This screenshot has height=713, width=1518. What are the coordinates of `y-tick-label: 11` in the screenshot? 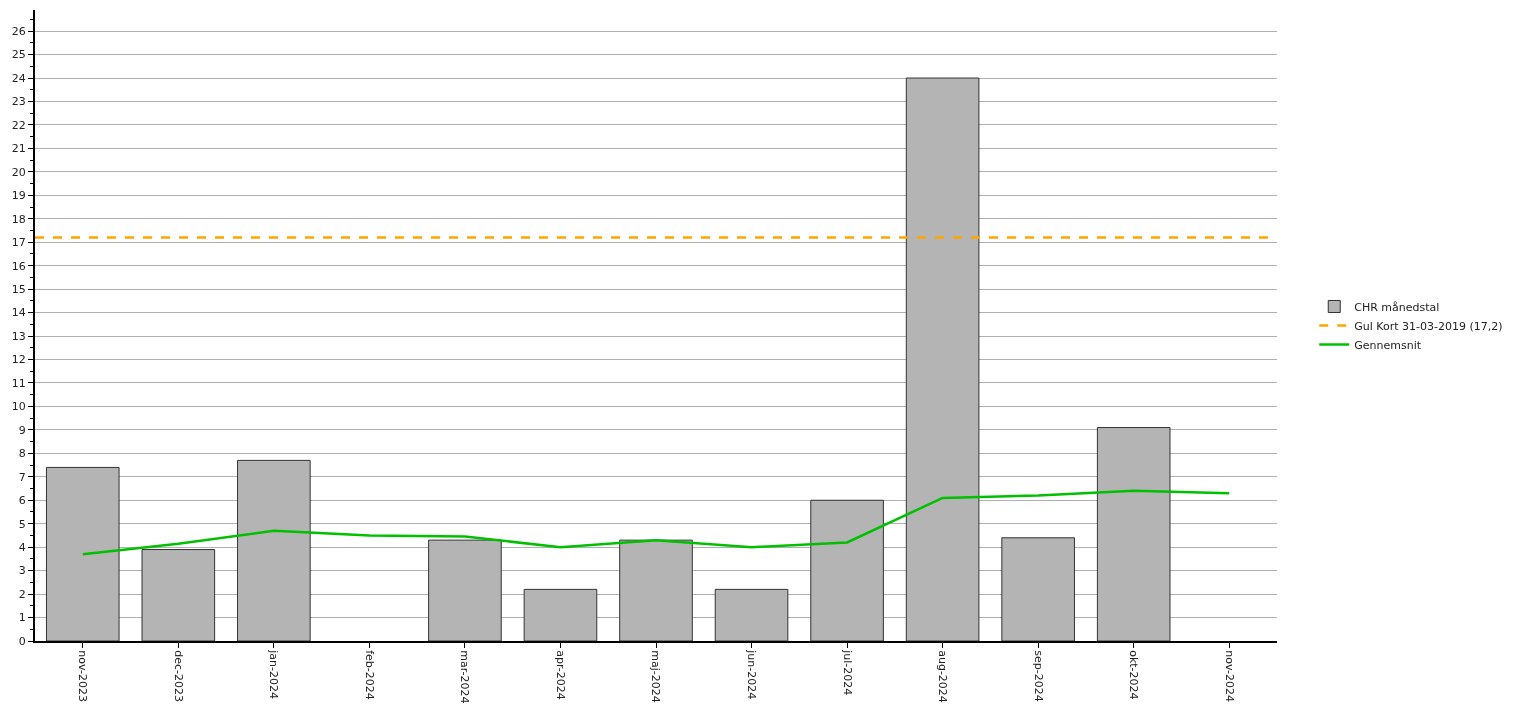 It's located at (18, 383).